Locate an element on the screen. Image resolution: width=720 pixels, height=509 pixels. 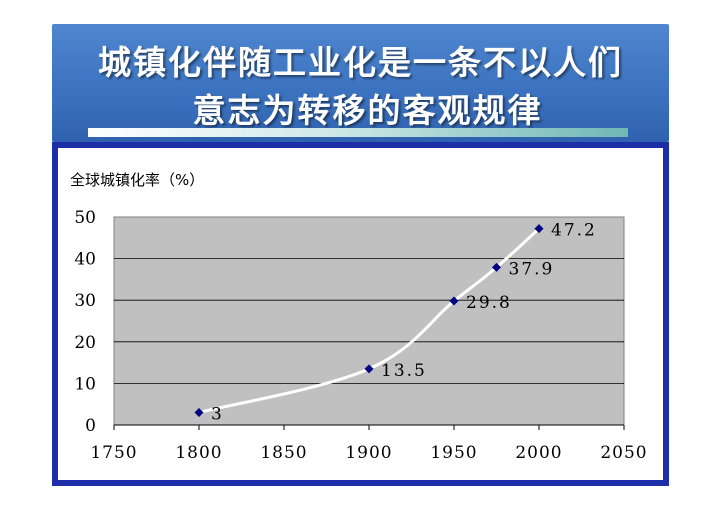
header-accent-bar is located at coordinates (358, 132).